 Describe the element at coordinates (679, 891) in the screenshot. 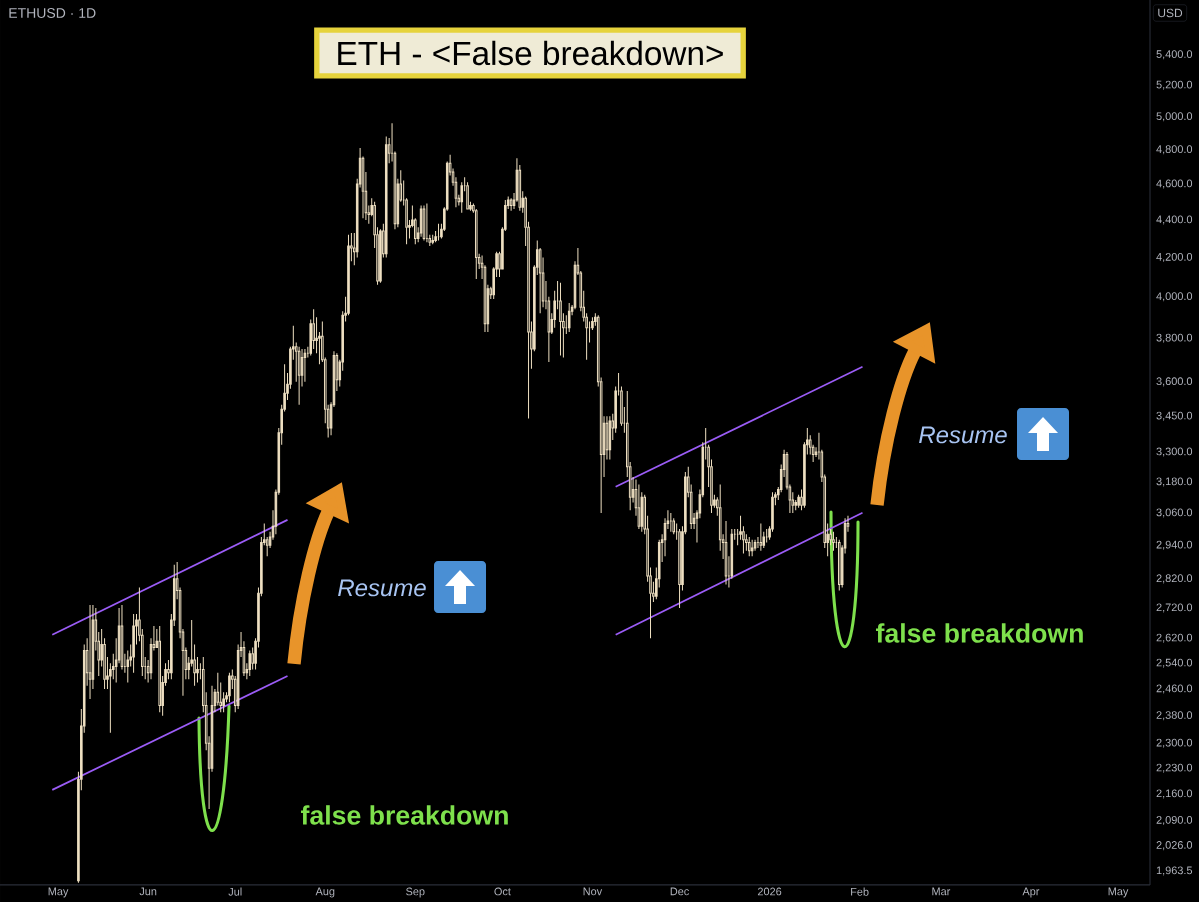

I see `x-tick-label: Dec` at that location.